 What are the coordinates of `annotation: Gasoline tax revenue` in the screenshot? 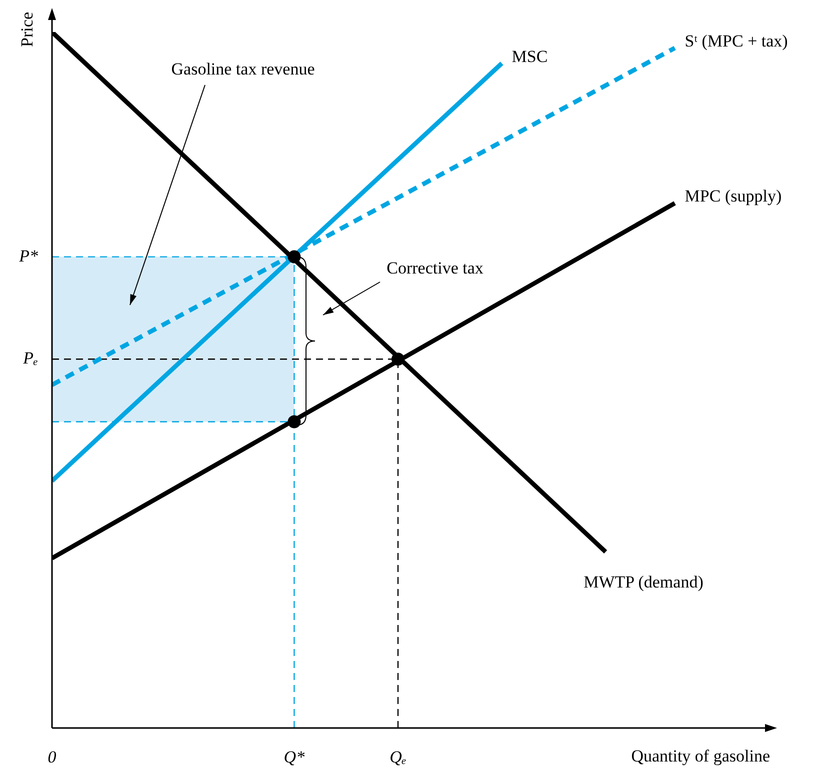 It's located at (243, 68).